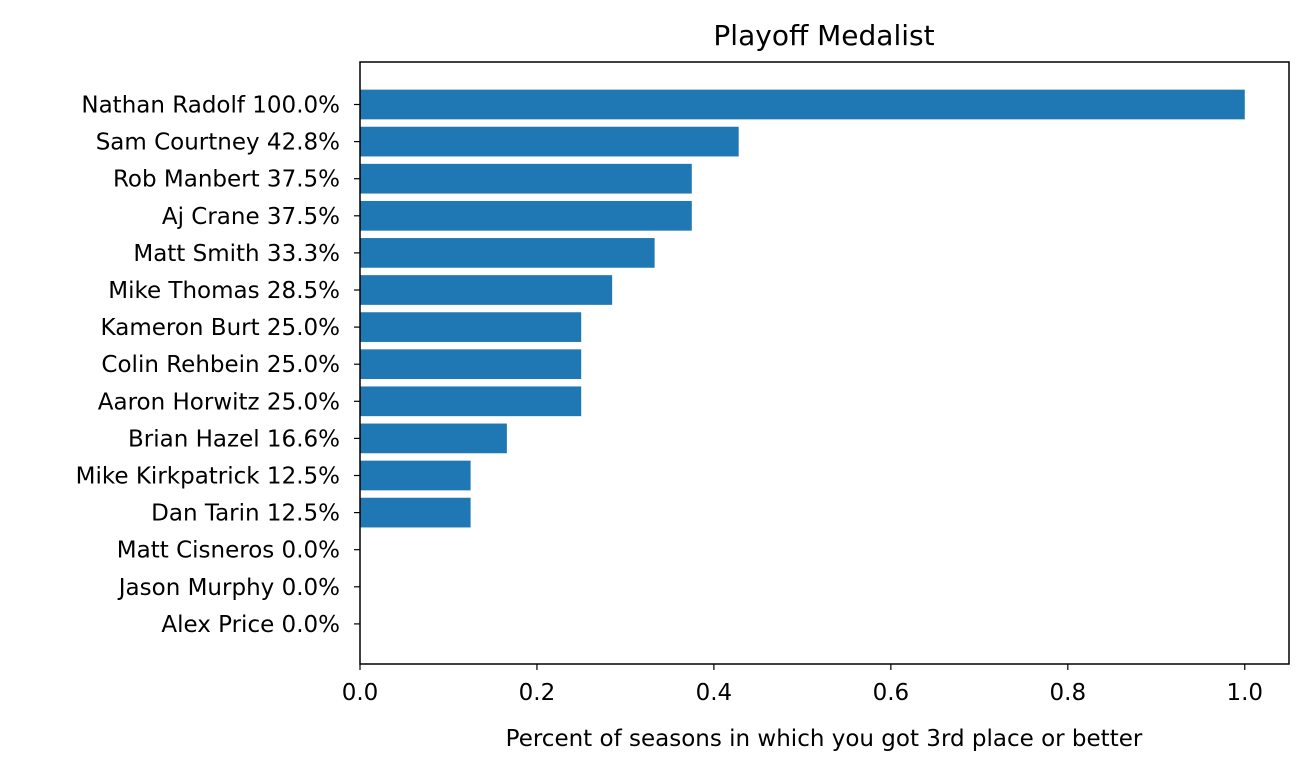  I want to click on y-tick-label: Rob Manbert 37.5%, so click(226, 180).